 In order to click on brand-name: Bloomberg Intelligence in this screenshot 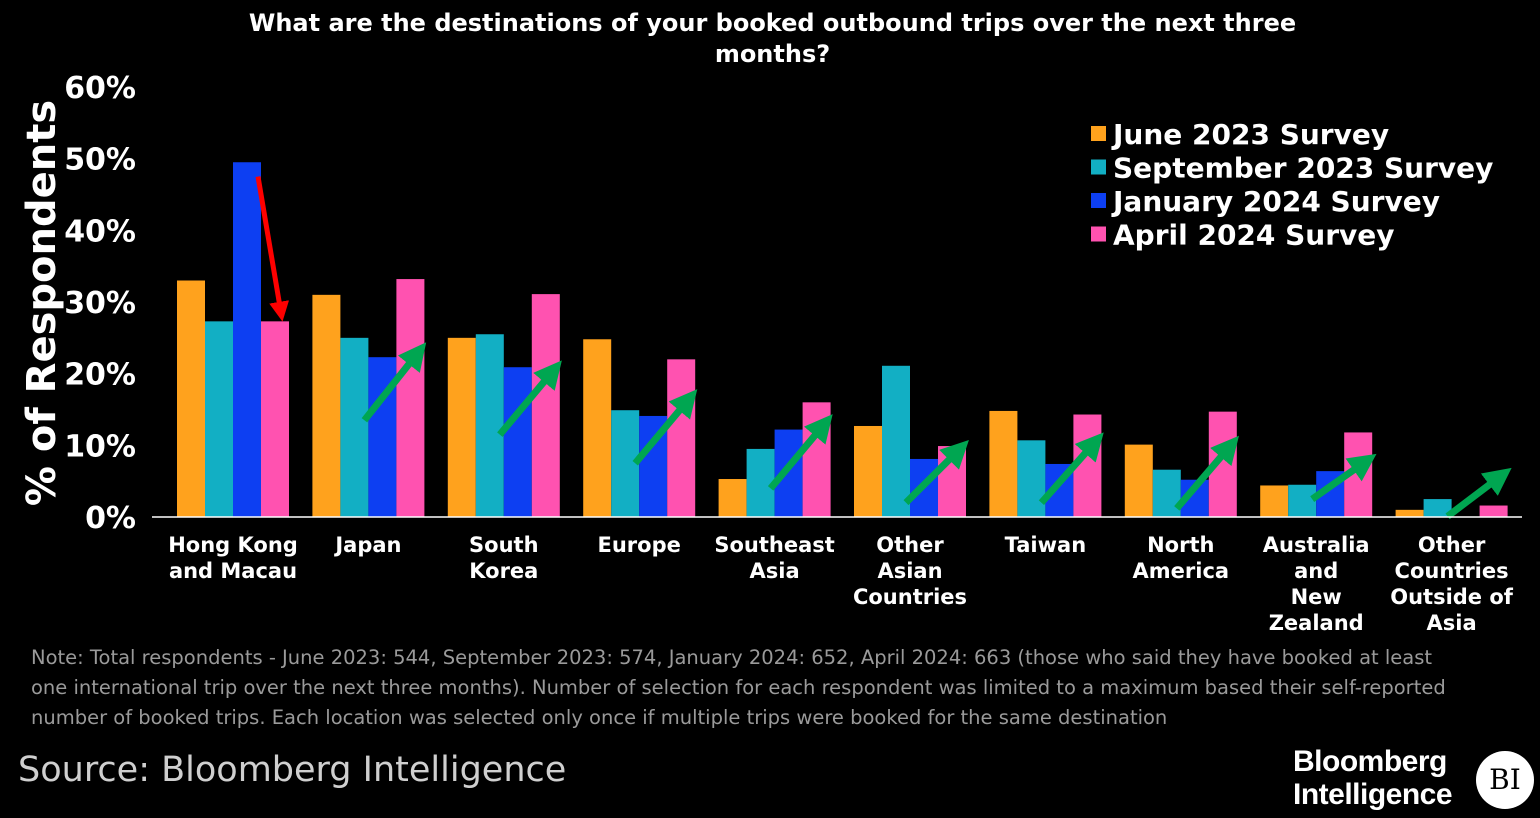, I will do `click(1373, 778)`.